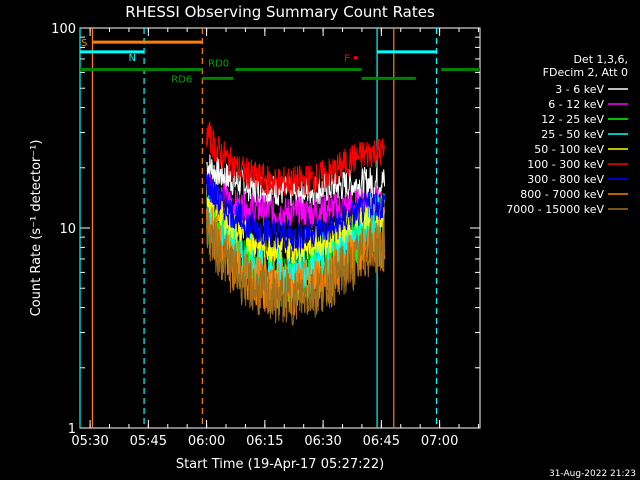  I want to click on legend-label: 25 - 50 keV, so click(572, 134).